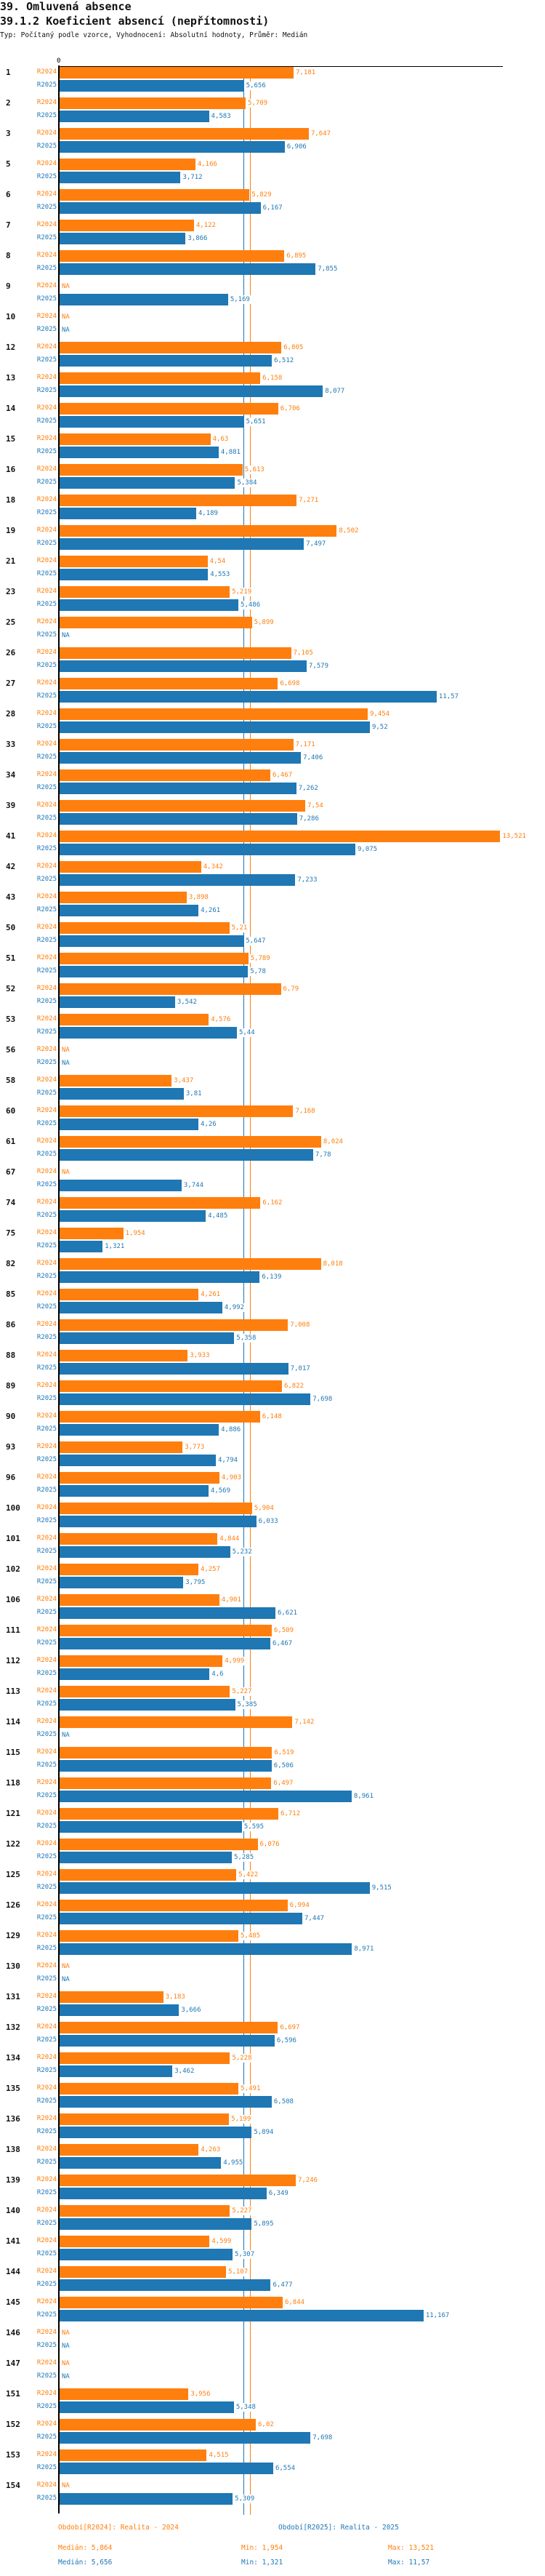 Image resolution: width=545 pixels, height=2576 pixels. Describe the element at coordinates (194, 1093) in the screenshot. I see `value-label-r2025: 3,81` at that location.